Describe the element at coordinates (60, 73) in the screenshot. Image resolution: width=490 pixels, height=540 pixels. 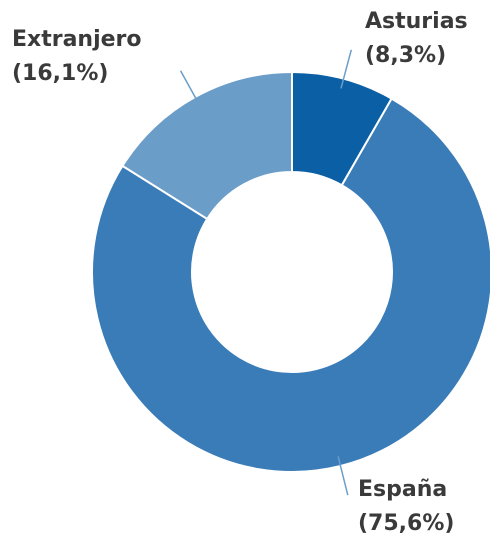
I see `slice-value-label: (16,1%)` at that location.